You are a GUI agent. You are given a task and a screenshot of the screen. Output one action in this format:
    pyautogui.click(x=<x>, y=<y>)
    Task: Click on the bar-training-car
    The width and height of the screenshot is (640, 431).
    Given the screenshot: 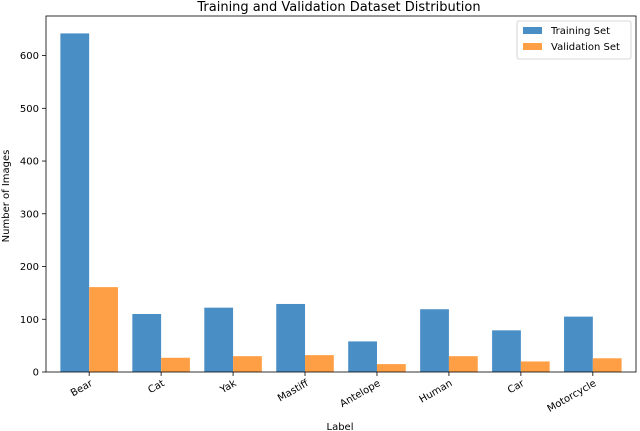 What is the action you would take?
    pyautogui.click(x=506, y=351)
    